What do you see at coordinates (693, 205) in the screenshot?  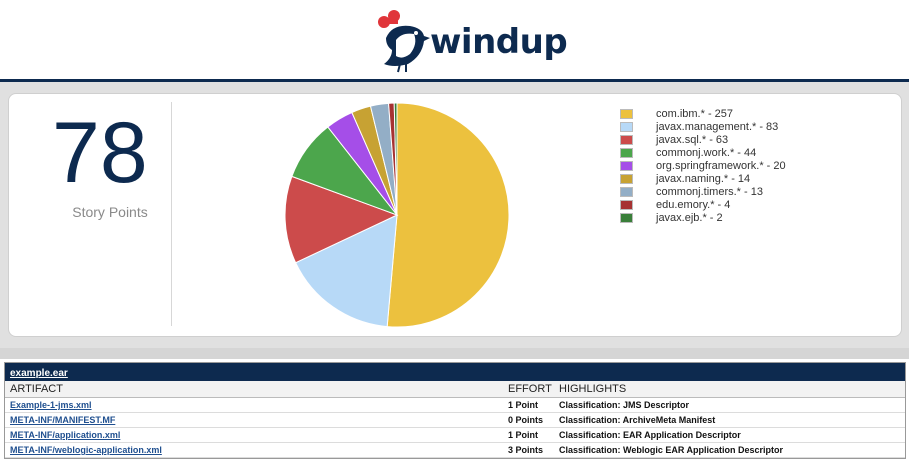 I see `legend-label: edu.emory.* - 4` at bounding box center [693, 205].